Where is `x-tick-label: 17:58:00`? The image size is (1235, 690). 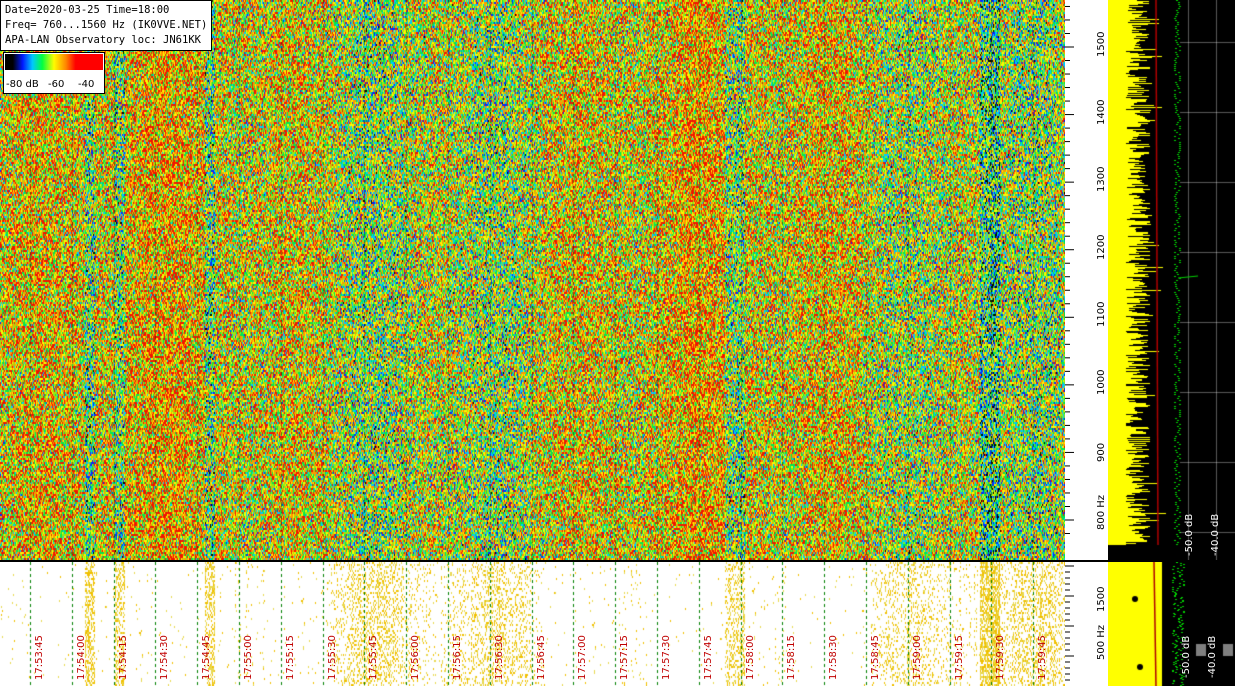
x-tick-label: 17:58:00 is located at coordinates (750, 657).